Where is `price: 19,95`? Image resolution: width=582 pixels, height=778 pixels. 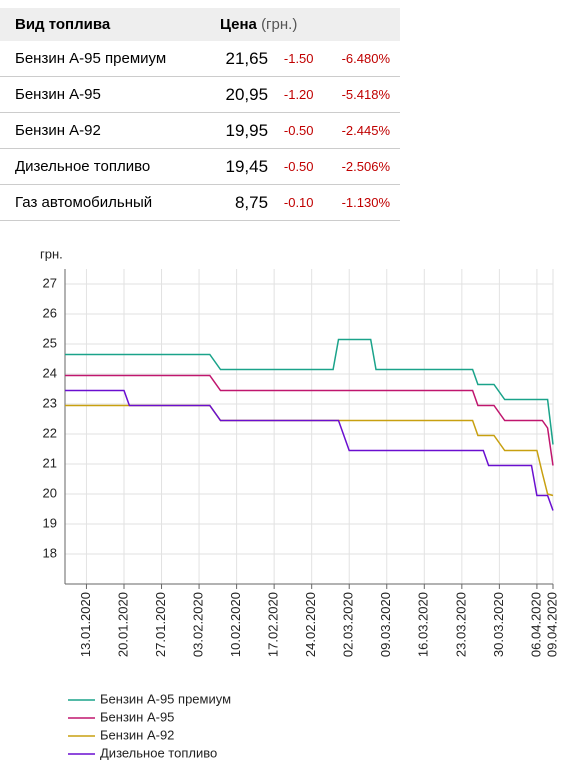 price: 19,95 is located at coordinates (237, 130).